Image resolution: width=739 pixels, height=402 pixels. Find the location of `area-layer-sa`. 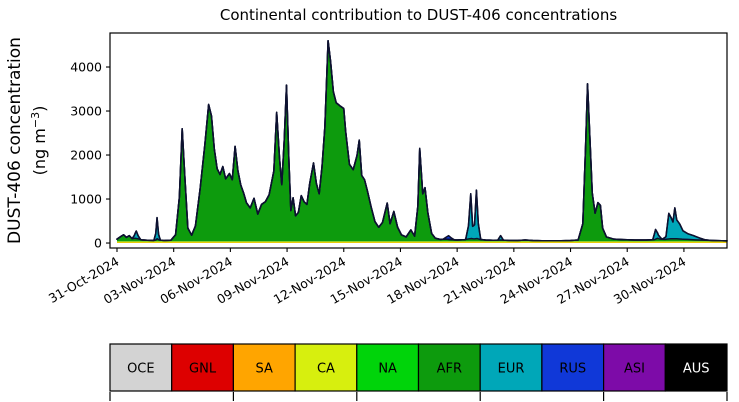

area-layer-sa is located at coordinates (422, 243).